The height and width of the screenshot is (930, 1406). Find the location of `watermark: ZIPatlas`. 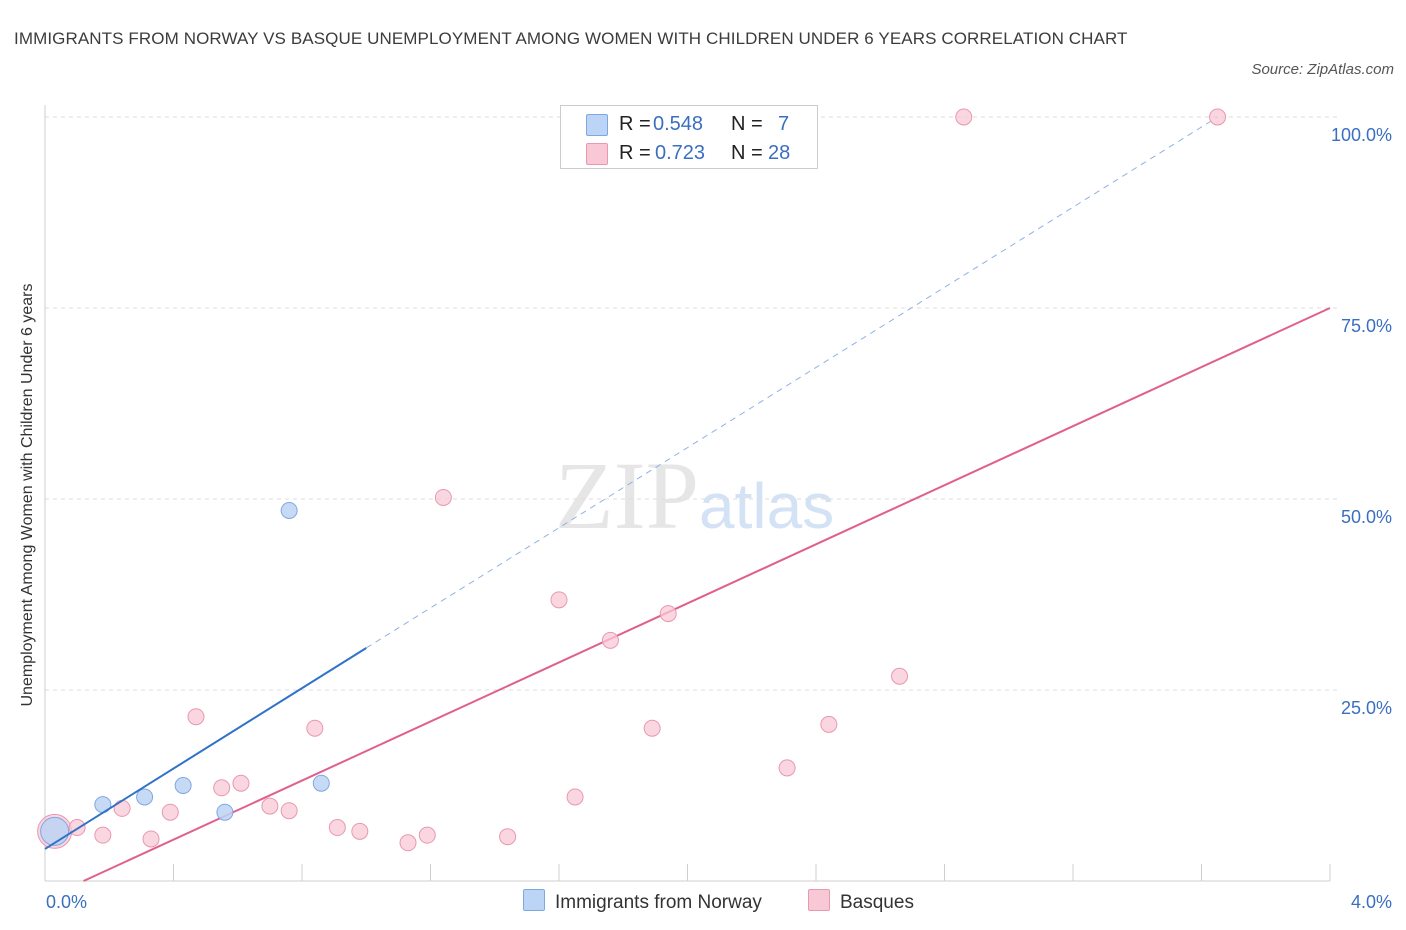

watermark: ZIPatlas is located at coordinates (694, 495).